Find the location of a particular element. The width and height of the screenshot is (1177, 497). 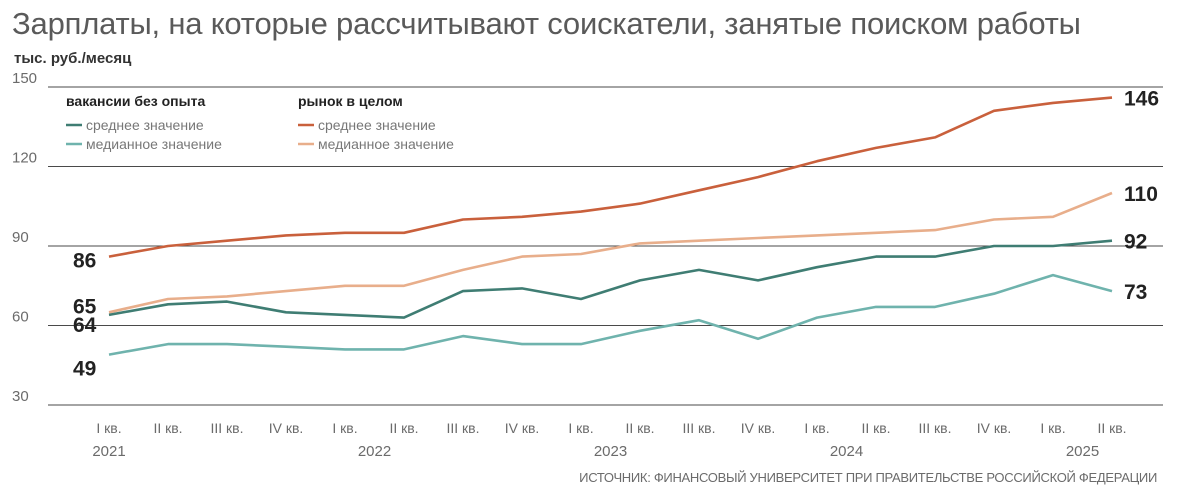

series-end-label: 146 is located at coordinates (1141, 99).